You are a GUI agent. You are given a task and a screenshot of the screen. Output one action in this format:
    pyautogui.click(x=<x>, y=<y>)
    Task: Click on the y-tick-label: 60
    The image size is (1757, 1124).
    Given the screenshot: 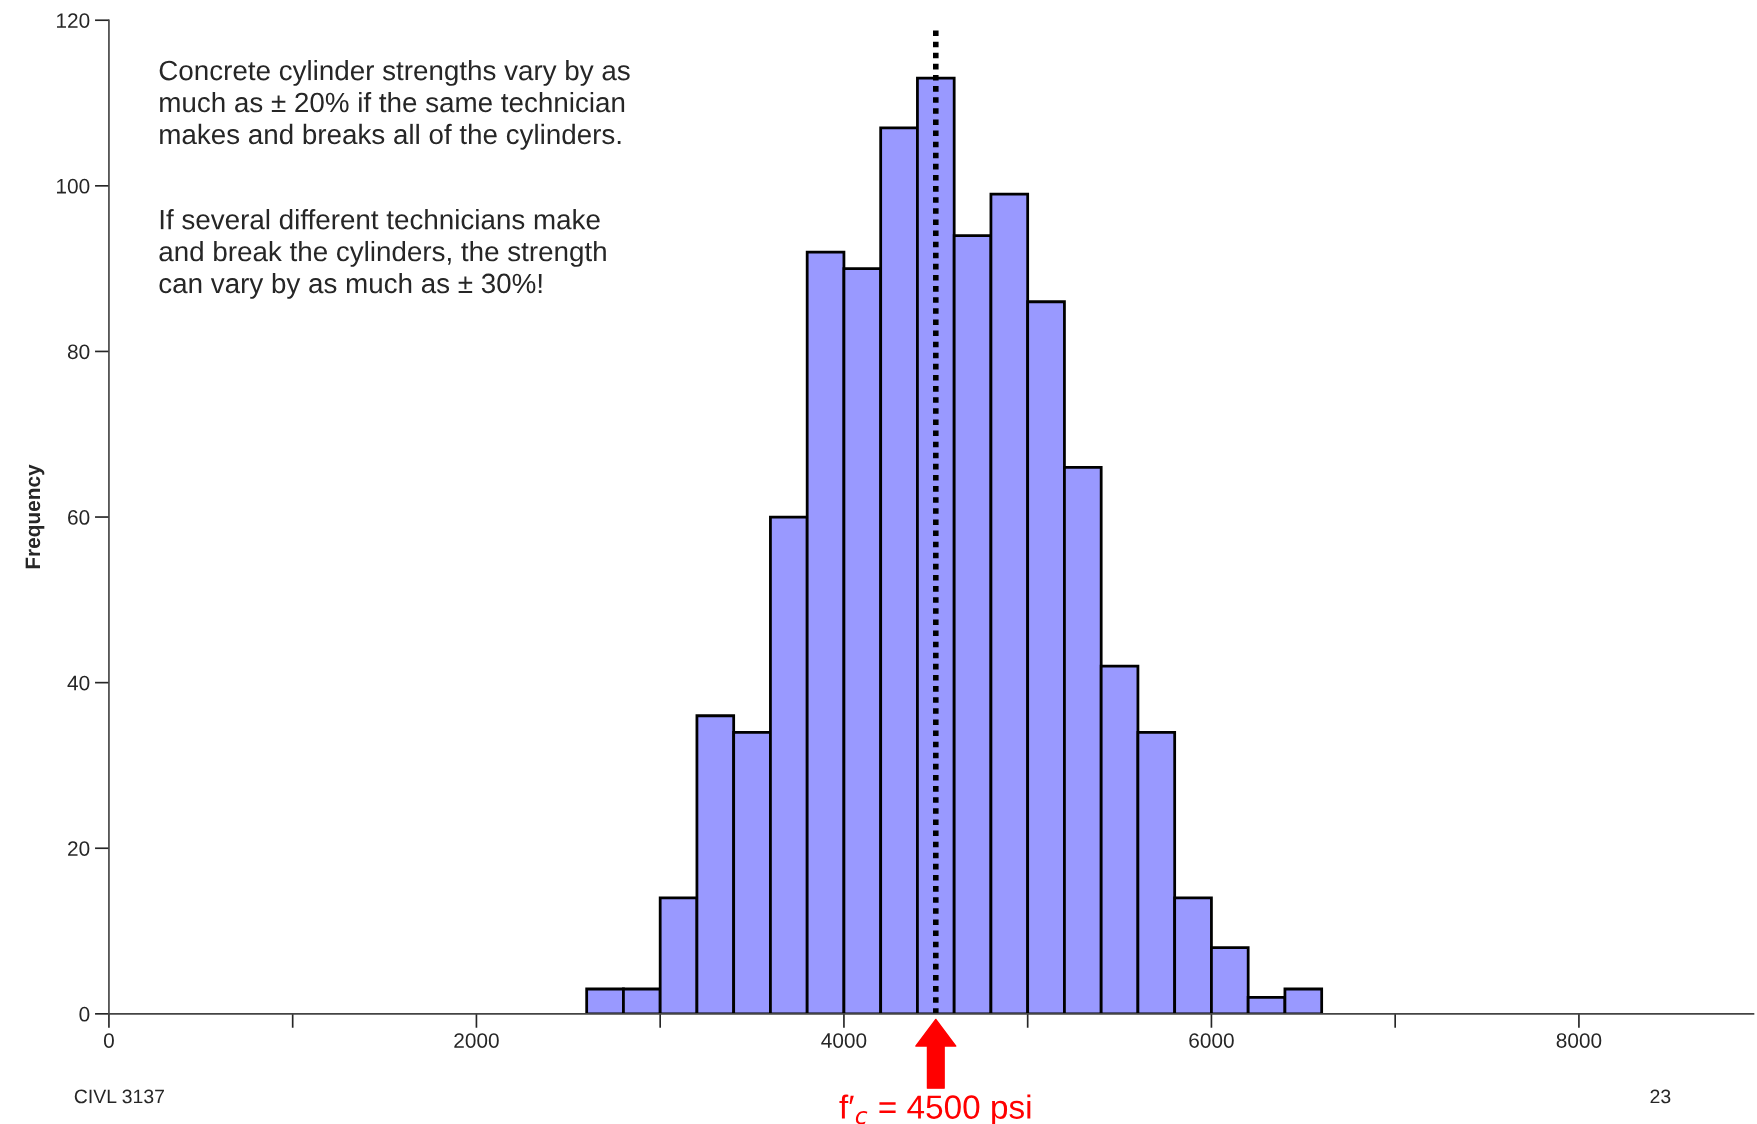 What is the action you would take?
    pyautogui.click(x=79, y=517)
    